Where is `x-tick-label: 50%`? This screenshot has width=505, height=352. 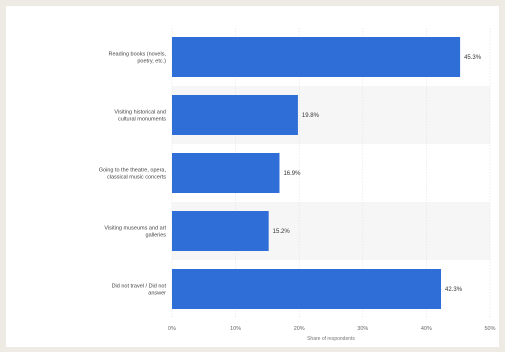 x-tick-label: 50% is located at coordinates (489, 329).